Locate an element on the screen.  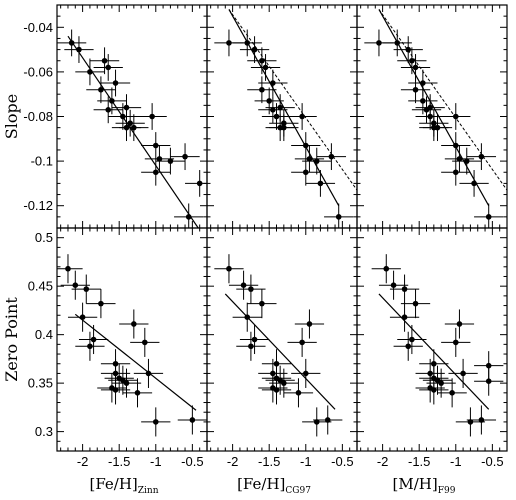
x-axis-label-subscript: F99 is located at coordinates (447, 491).